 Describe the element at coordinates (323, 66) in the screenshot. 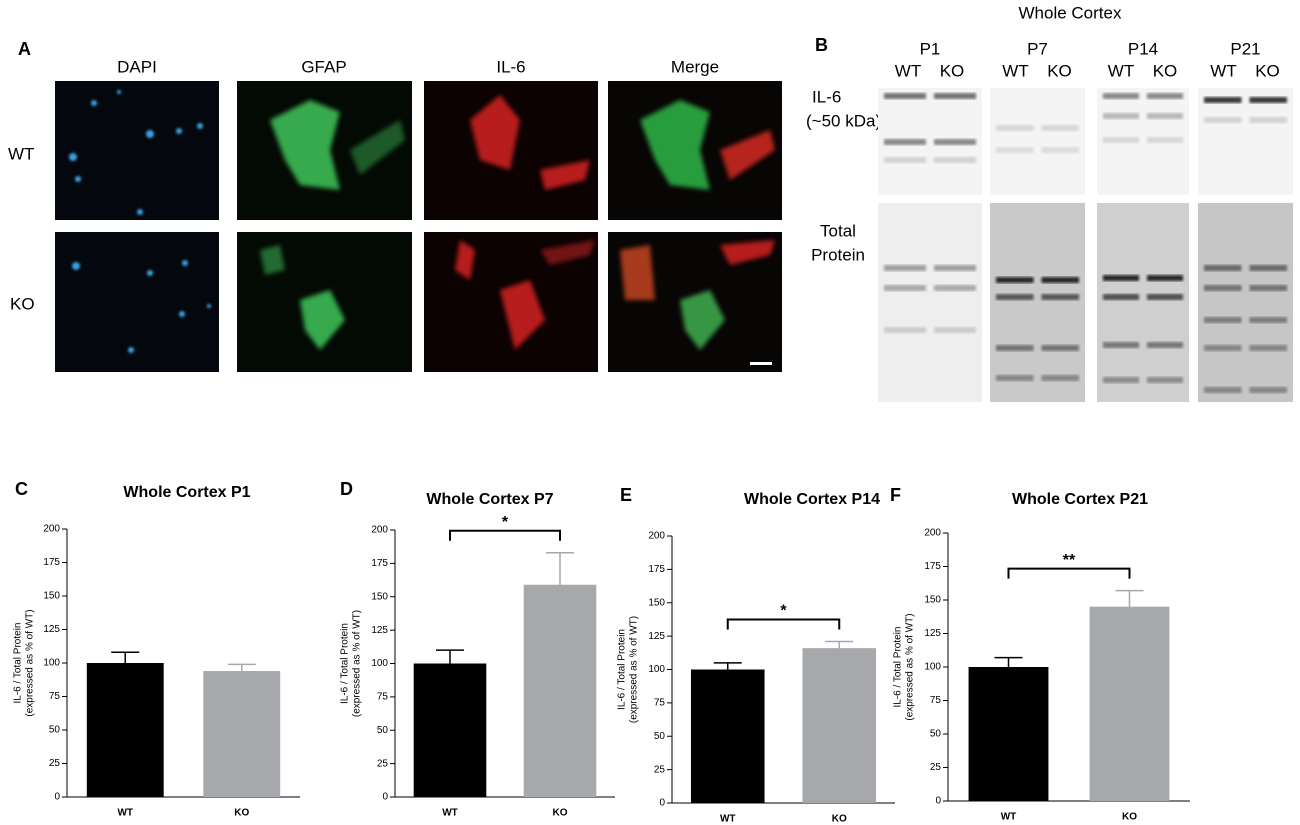

I see `column-heading: GFAP` at that location.